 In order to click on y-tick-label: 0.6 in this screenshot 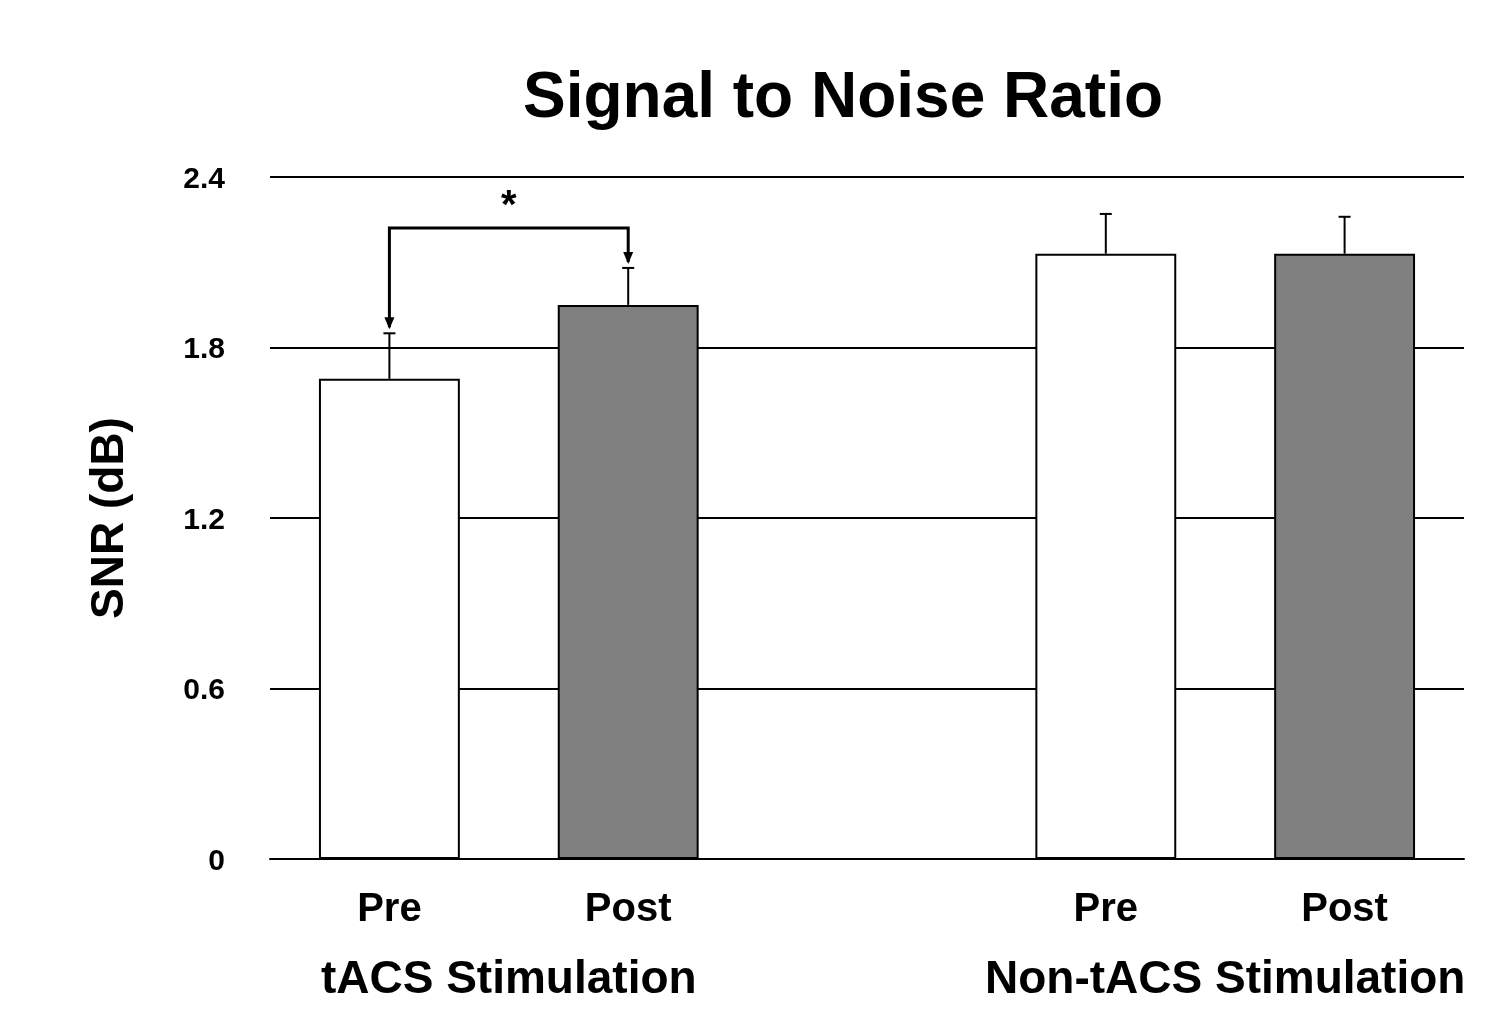, I will do `click(204, 688)`.